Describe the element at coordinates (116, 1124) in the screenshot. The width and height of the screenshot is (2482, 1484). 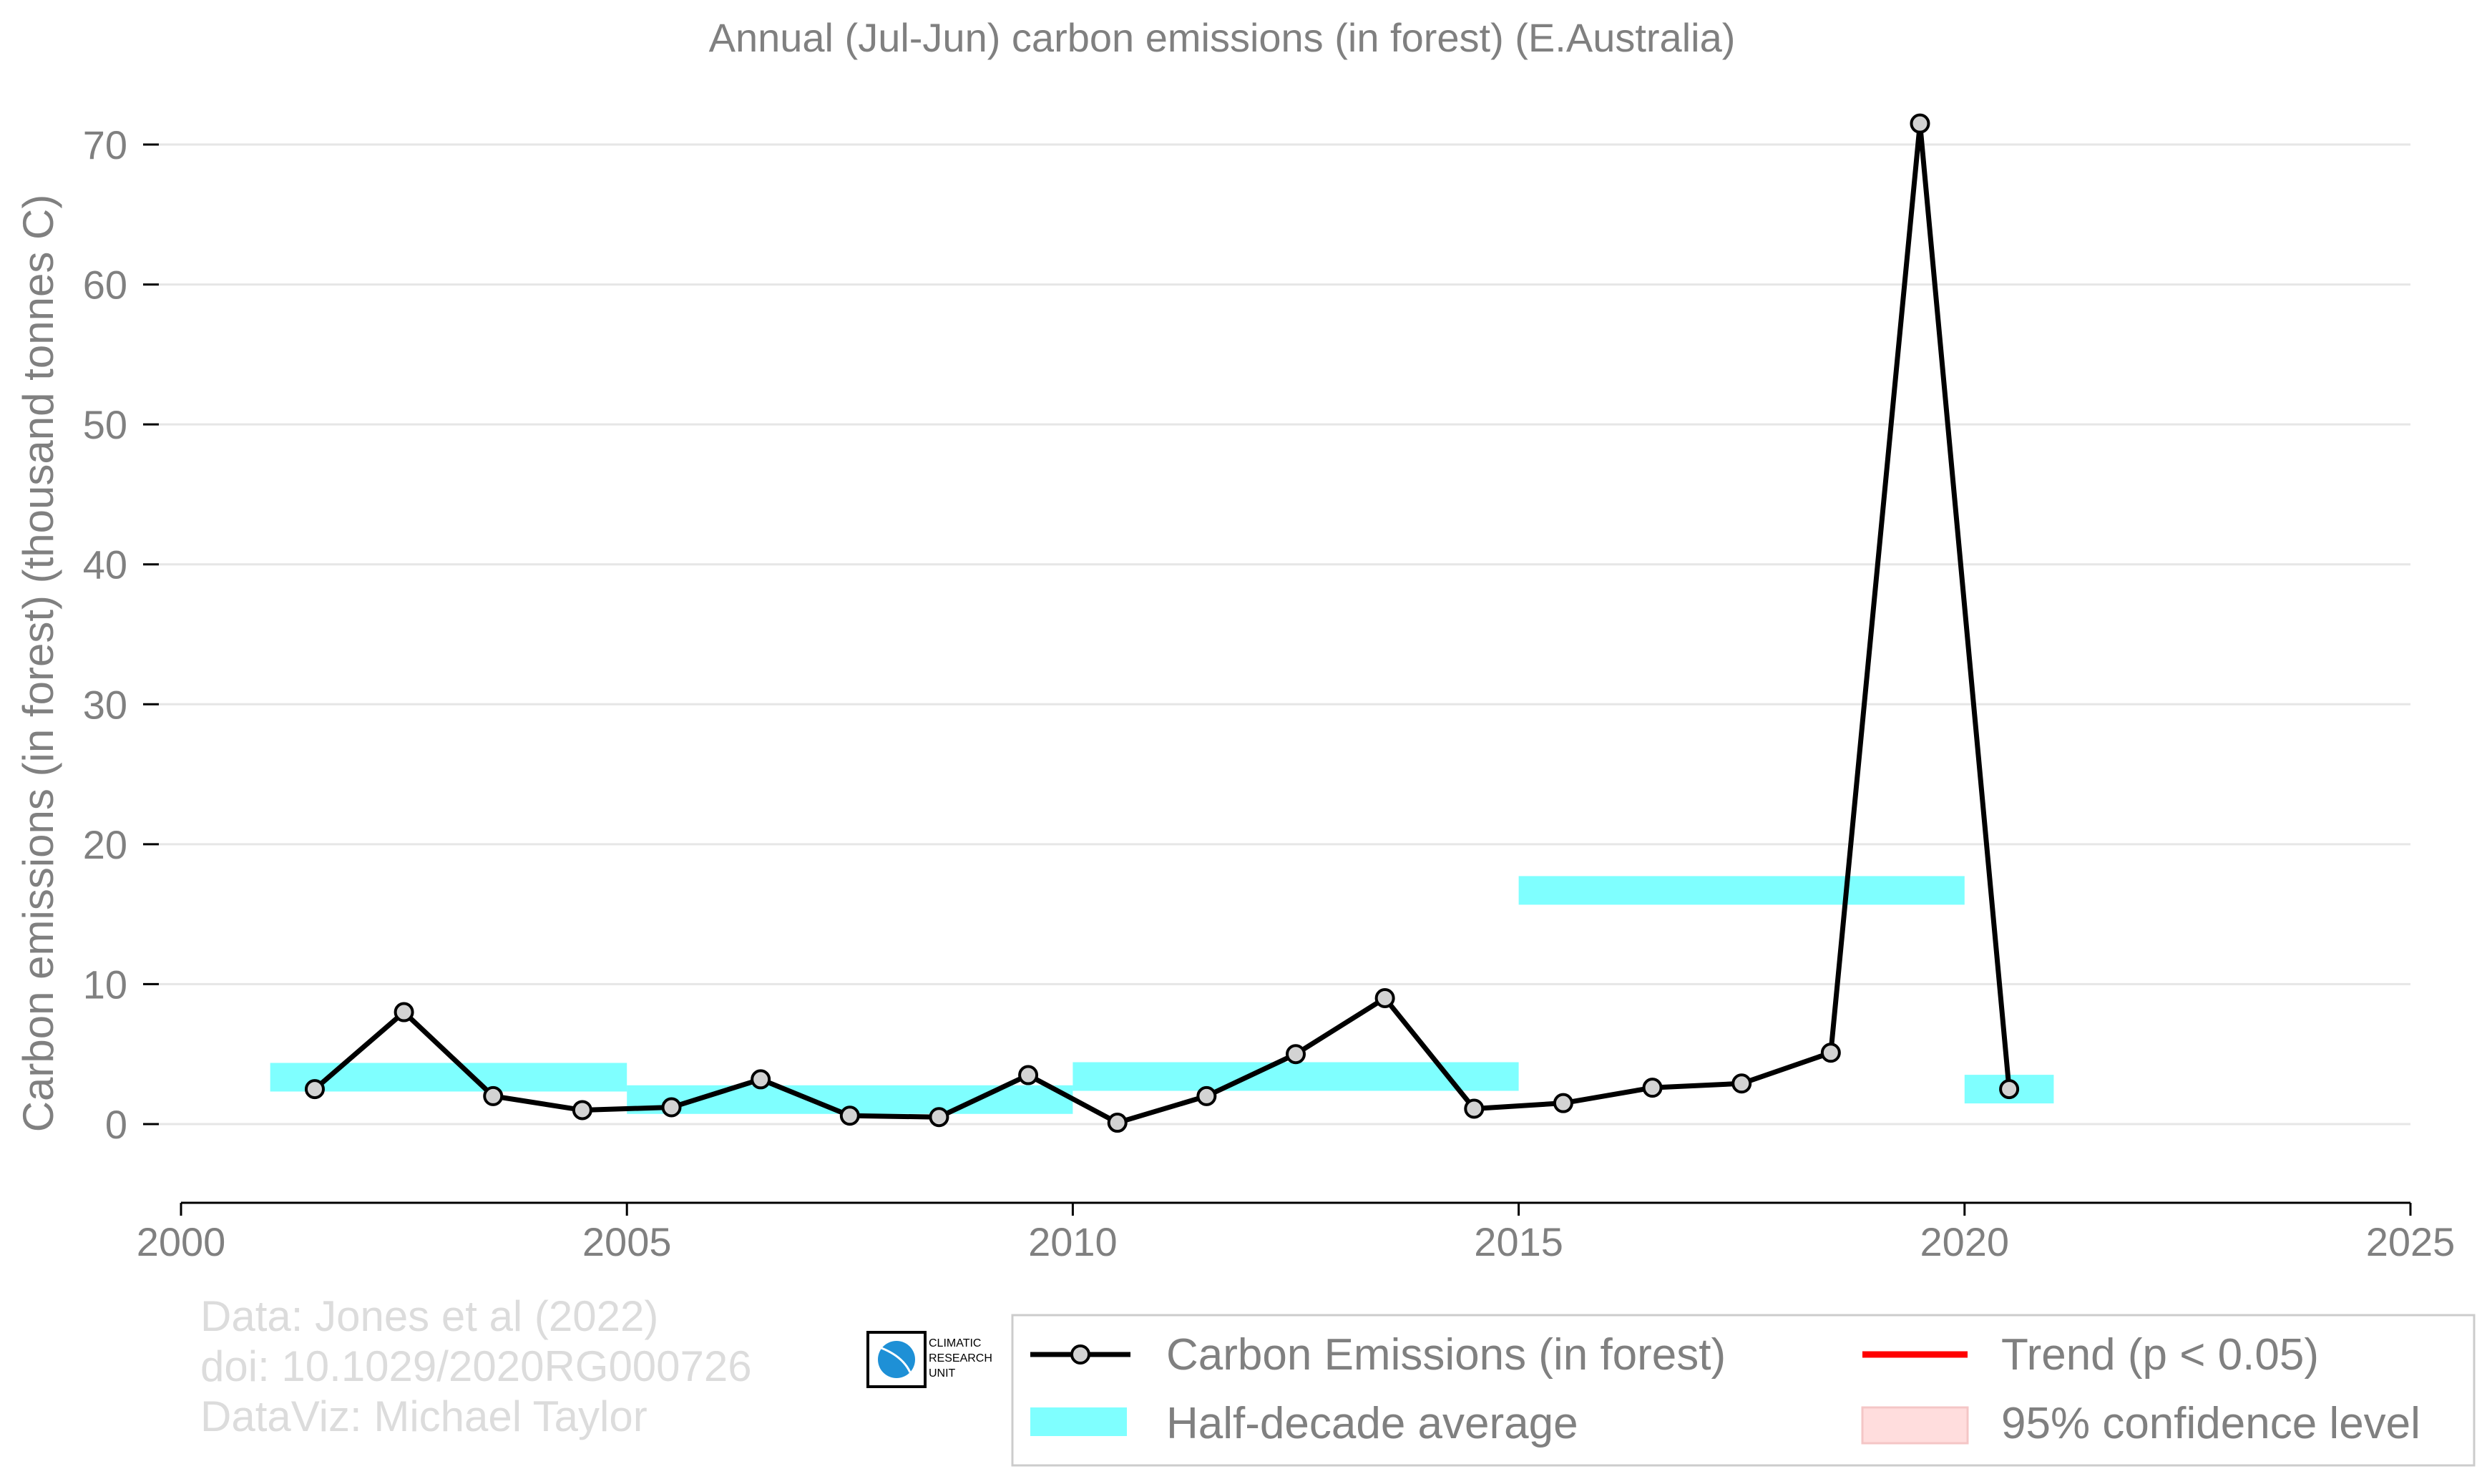
I see `y-tick-label-0: 0` at that location.